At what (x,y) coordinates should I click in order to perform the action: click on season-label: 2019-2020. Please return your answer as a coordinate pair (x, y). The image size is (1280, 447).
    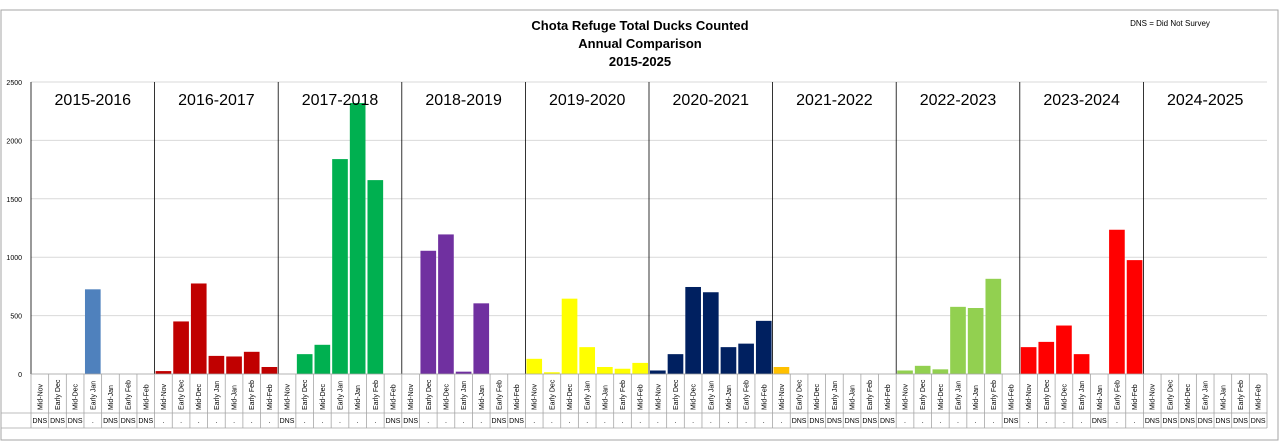
    Looking at the image, I should click on (587, 100).